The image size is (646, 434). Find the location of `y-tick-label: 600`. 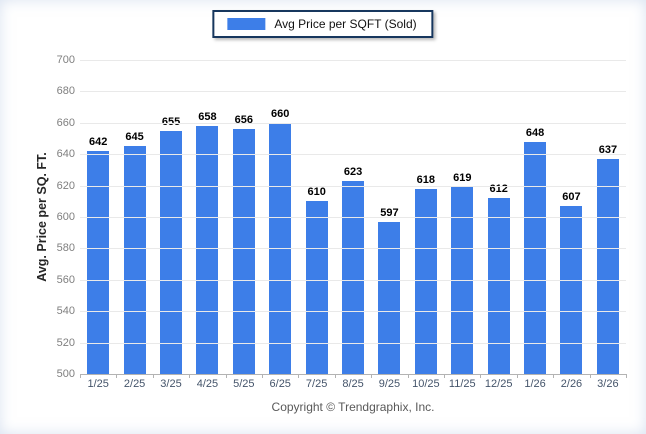

y-tick-label: 600 is located at coordinates (65, 217).